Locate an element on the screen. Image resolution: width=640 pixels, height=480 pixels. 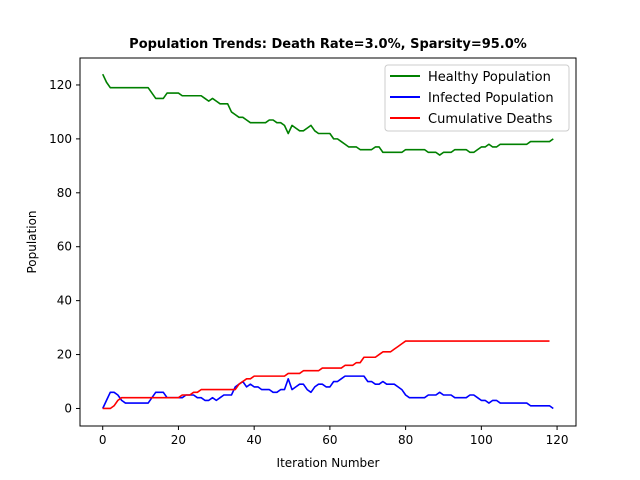
x-axis-ticks: 0 20 40 60 80 100 120 is located at coordinates (334, 436).